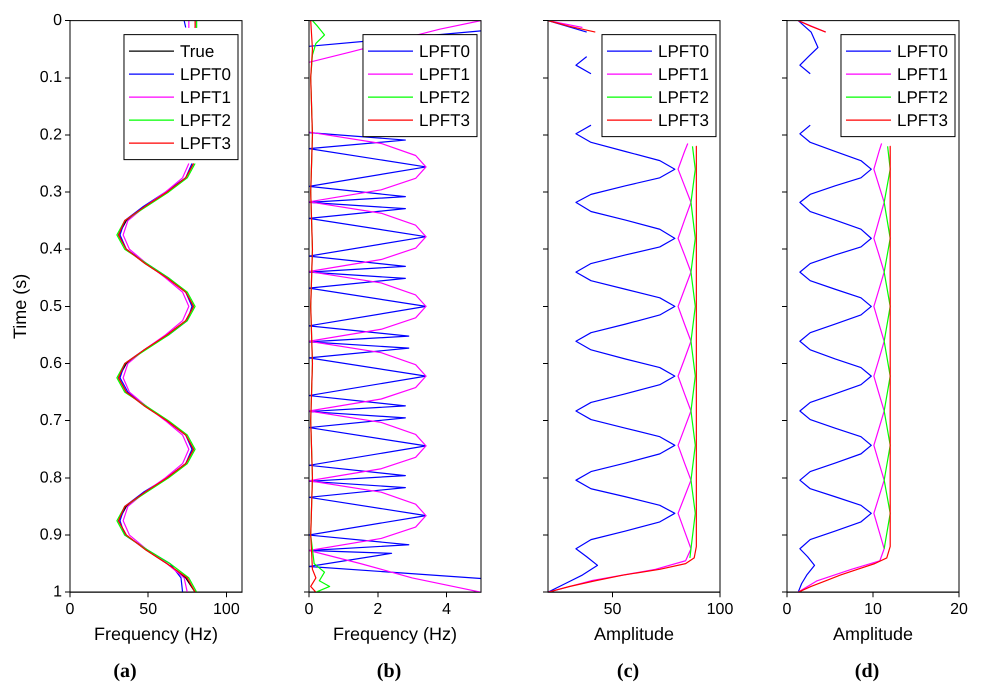 The image size is (986, 695). Describe the element at coordinates (57, 21) in the screenshot. I see `y-tick-label: 0` at that location.